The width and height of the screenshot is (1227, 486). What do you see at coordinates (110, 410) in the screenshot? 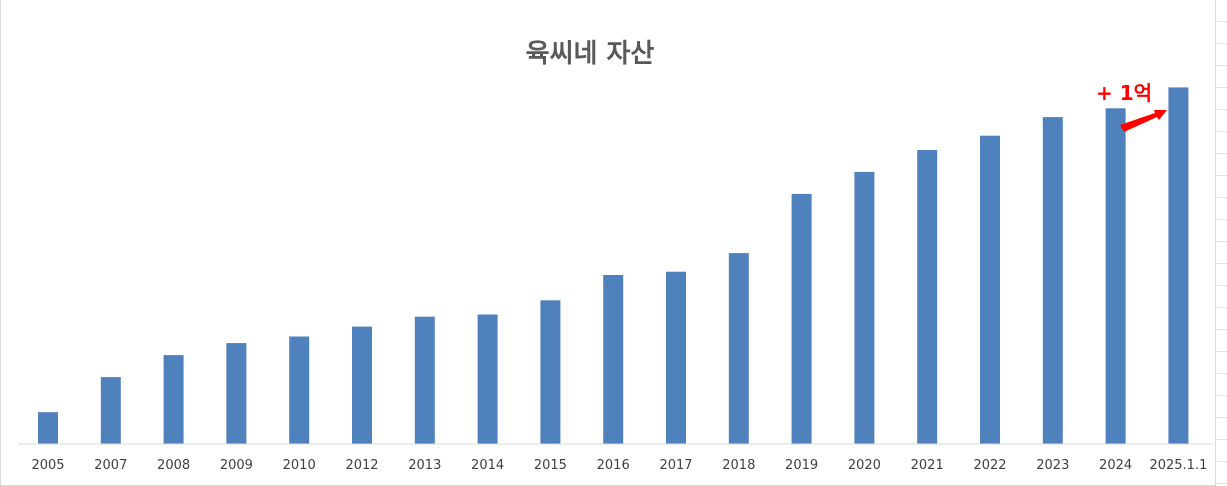
I see `bar-2007` at bounding box center [110, 410].